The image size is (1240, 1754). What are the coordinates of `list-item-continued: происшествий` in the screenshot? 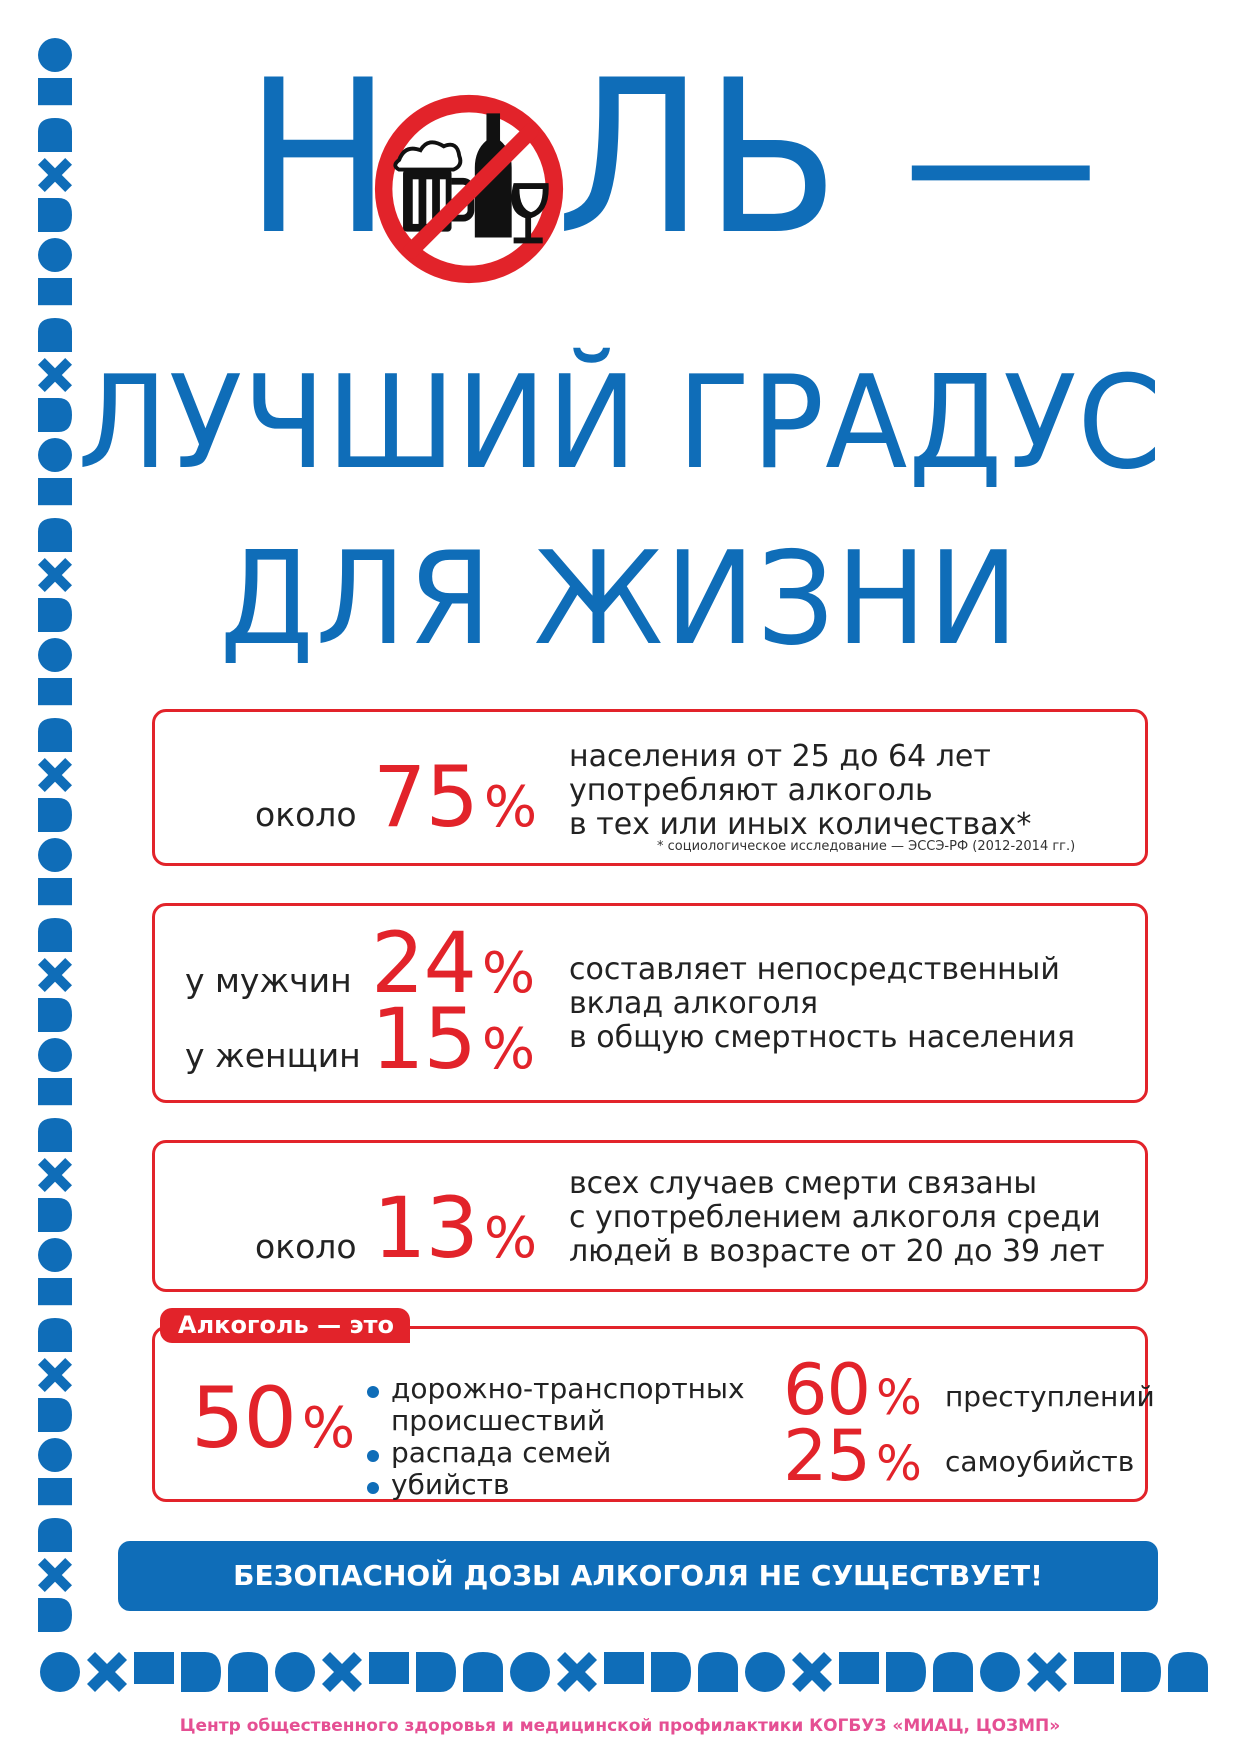 It's located at (498, 1420).